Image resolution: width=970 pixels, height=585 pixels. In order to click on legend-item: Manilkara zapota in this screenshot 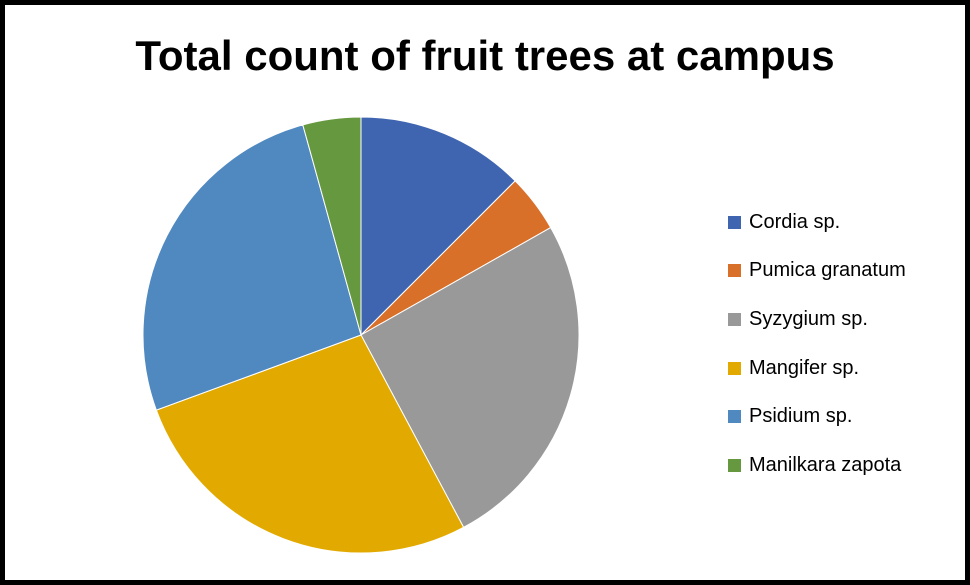, I will do `click(817, 465)`.